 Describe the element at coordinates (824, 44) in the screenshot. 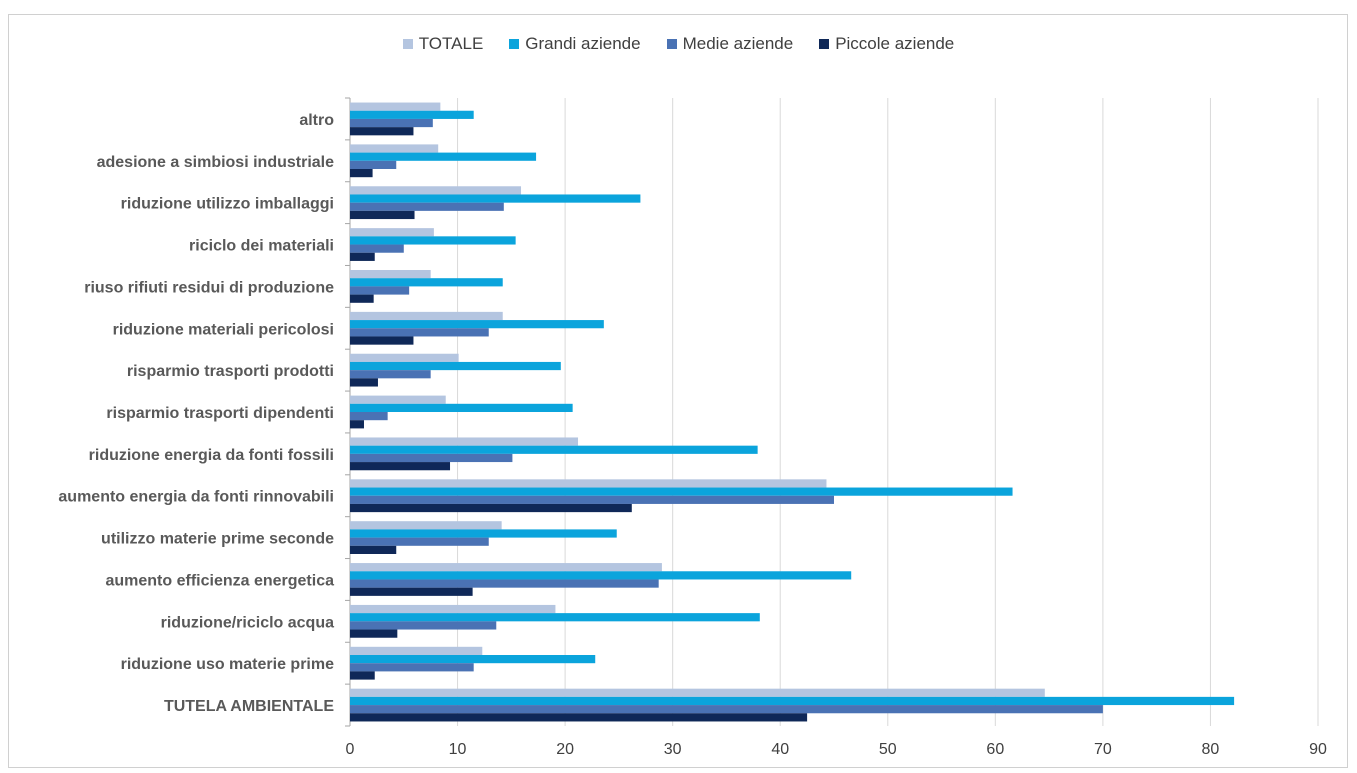

I see `legend-swatch-piccole` at that location.